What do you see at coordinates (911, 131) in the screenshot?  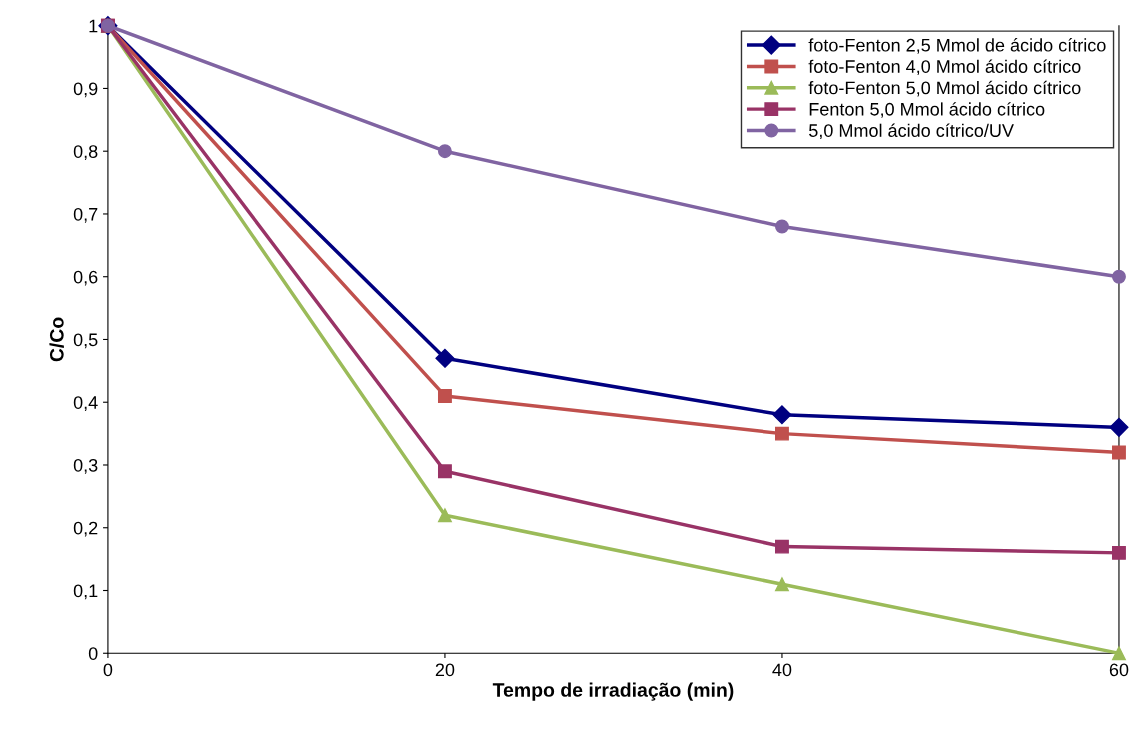 I see `legend-label: 5,0 Mmol ácido cítrico/UV` at bounding box center [911, 131].